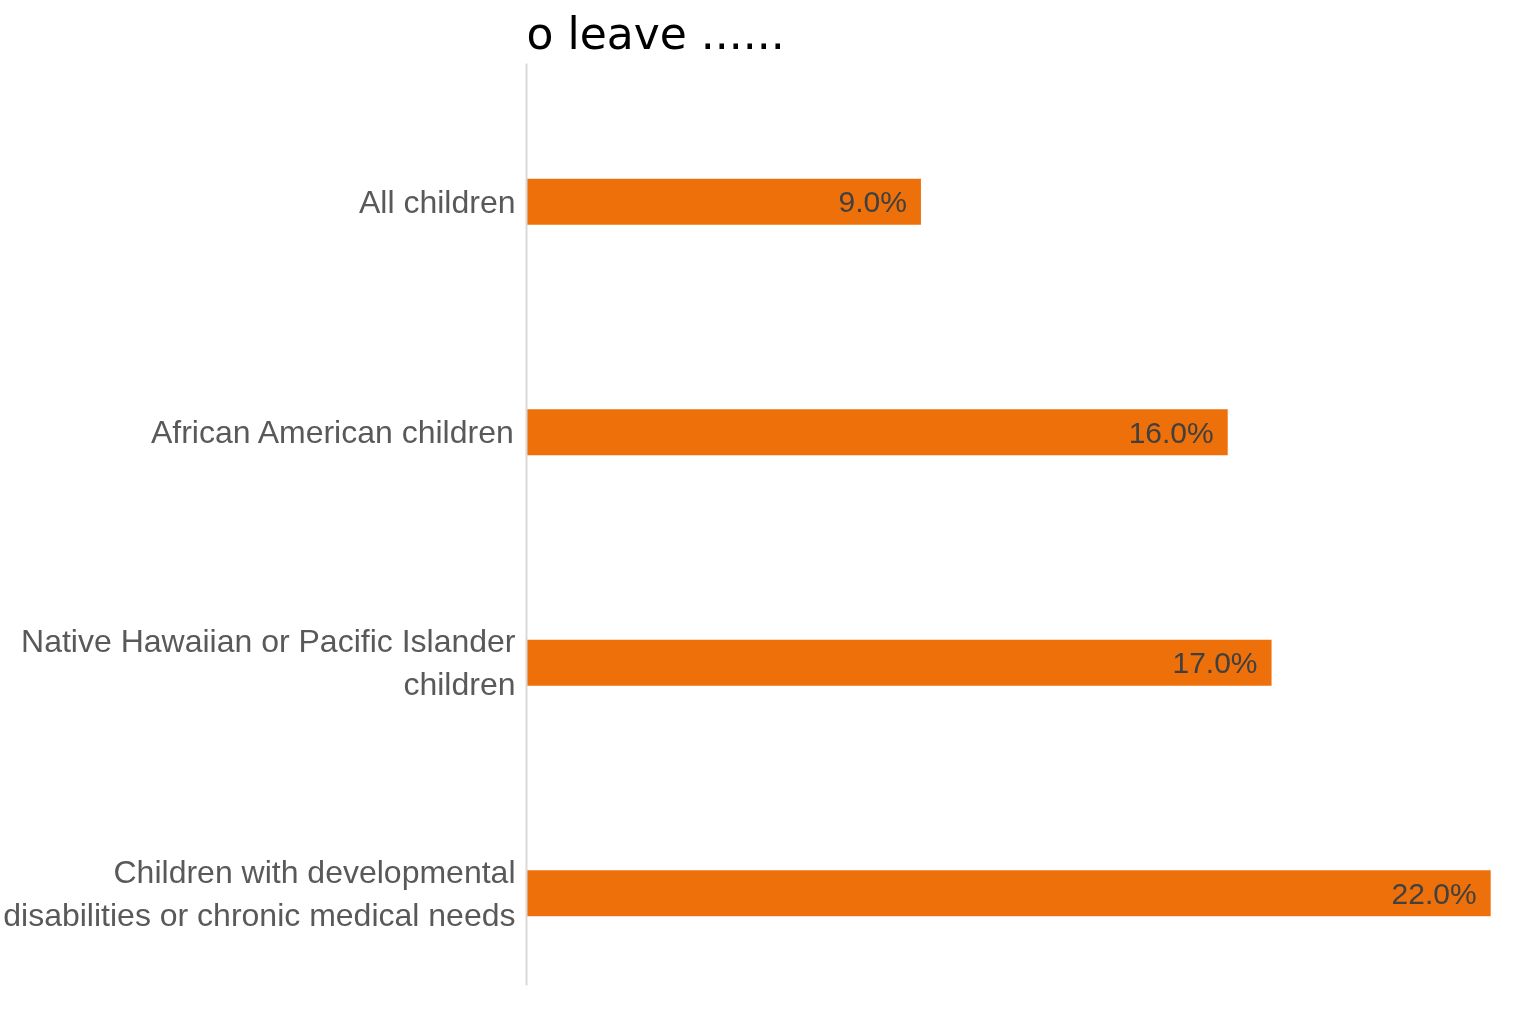 The height and width of the screenshot is (1009, 1529). What do you see at coordinates (1171, 432) in the screenshot?
I see `data-label: 16.0%` at bounding box center [1171, 432].